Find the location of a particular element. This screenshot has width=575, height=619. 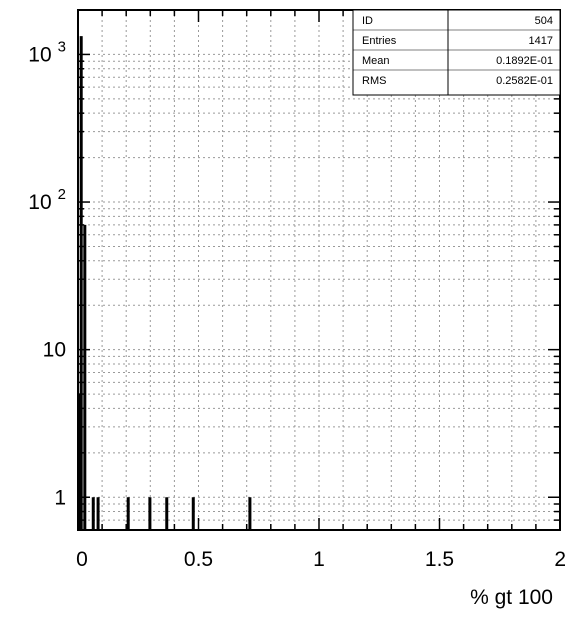

x-tick-label: 0.5 is located at coordinates (198, 559).